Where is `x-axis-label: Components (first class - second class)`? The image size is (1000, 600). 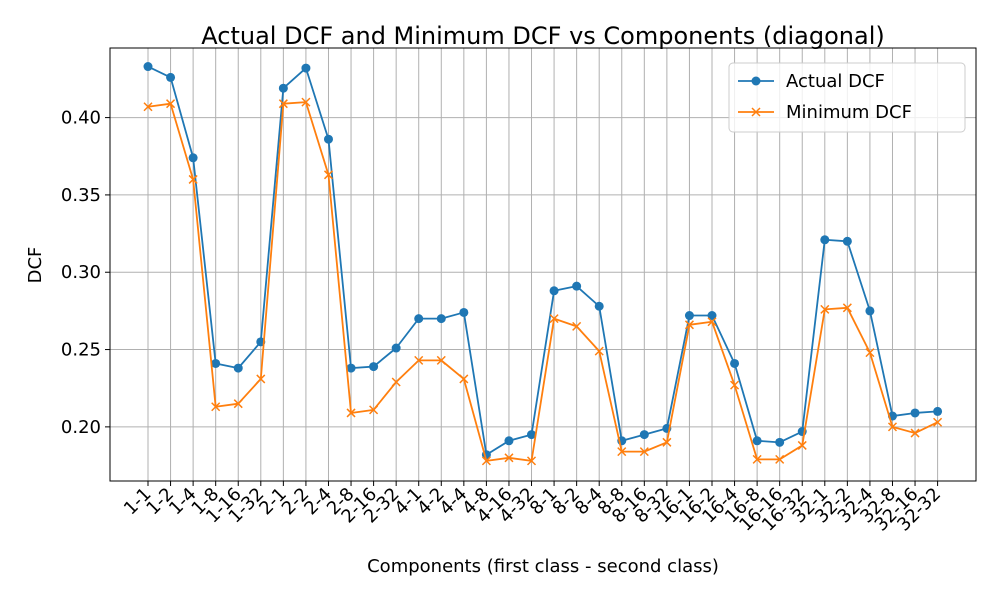 x-axis-label: Components (first class - second class) is located at coordinates (543, 566).